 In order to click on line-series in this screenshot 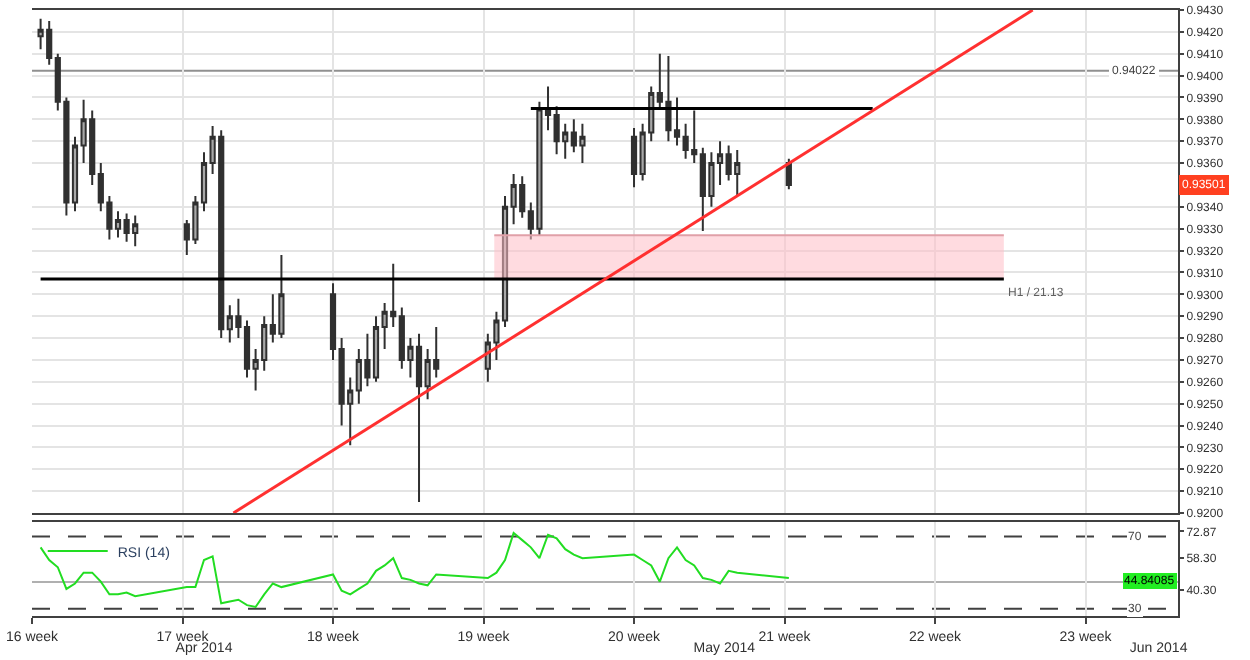, I will do `click(414, 569)`.